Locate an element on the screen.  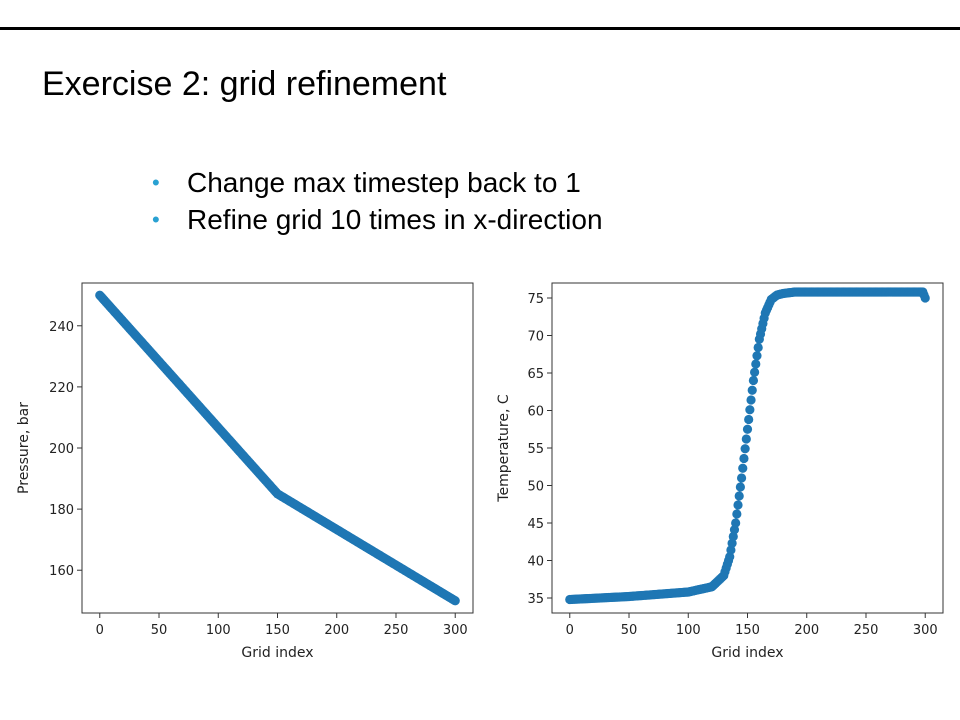
y-tick-label: 45 is located at coordinates (535, 524).